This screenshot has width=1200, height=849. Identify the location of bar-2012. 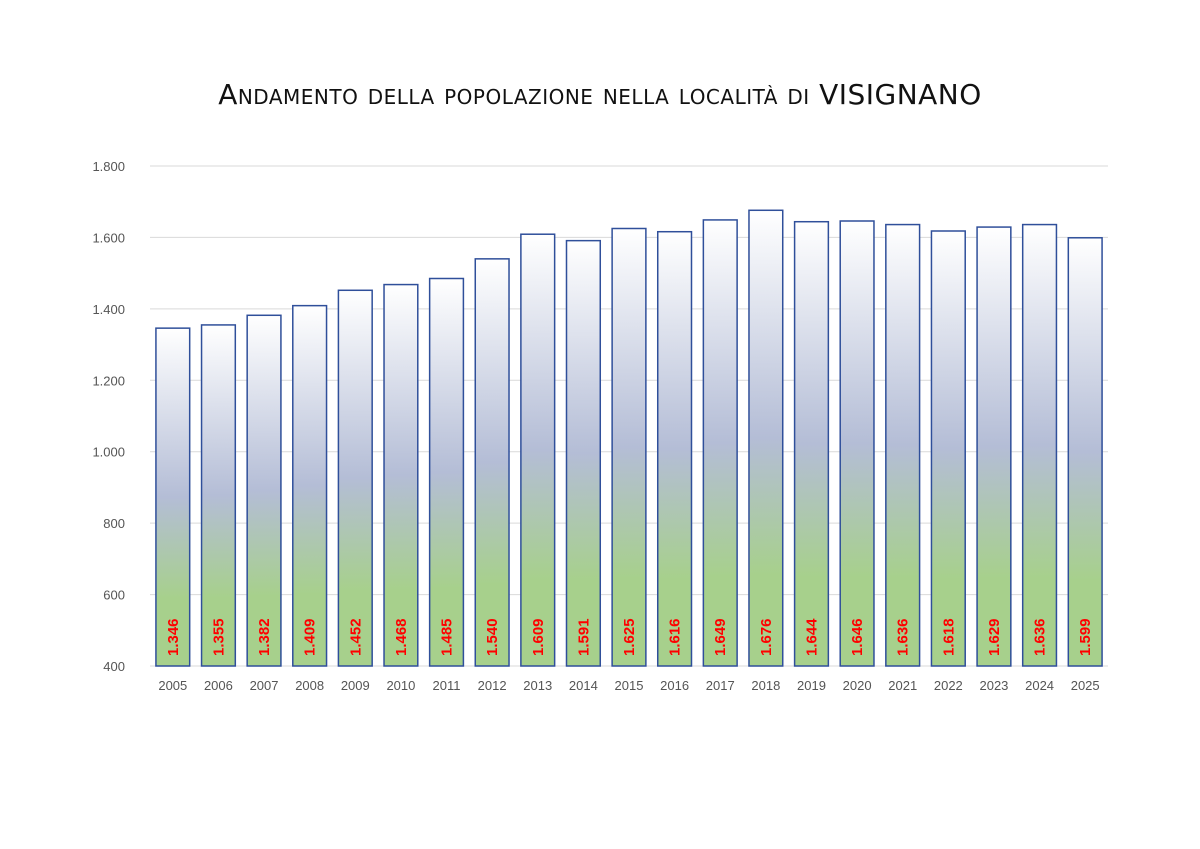
(492, 462).